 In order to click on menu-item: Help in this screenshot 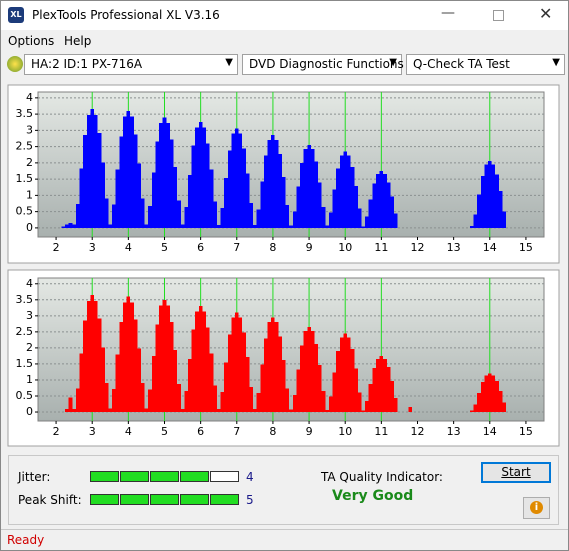, I will do `click(78, 41)`.